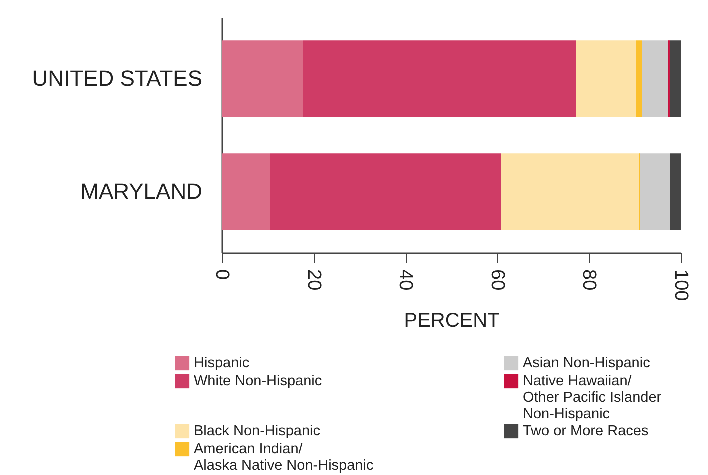 The image size is (708, 475). Describe the element at coordinates (592, 398) in the screenshot. I see `legend-label: Native Hawaiian/ Other Pacific Islander Non-Hispanic` at that location.